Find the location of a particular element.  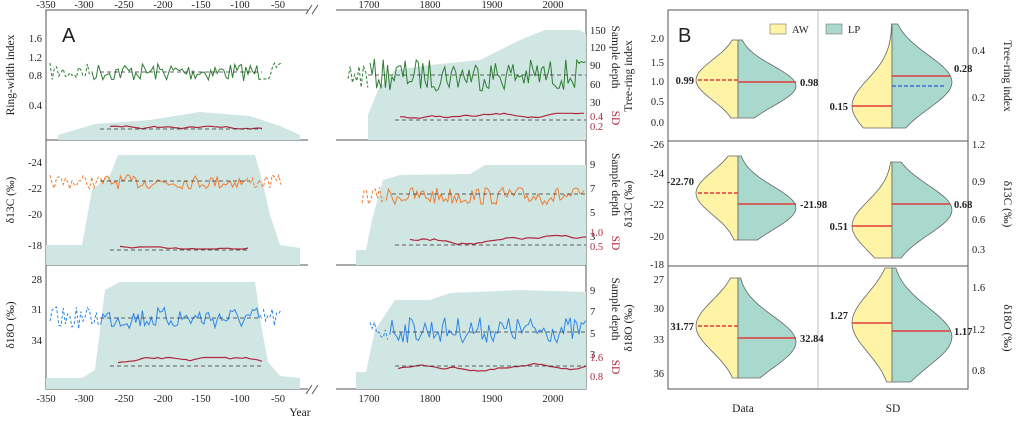

right-axis-label: δ18O (‰) is located at coordinates (1007, 327).